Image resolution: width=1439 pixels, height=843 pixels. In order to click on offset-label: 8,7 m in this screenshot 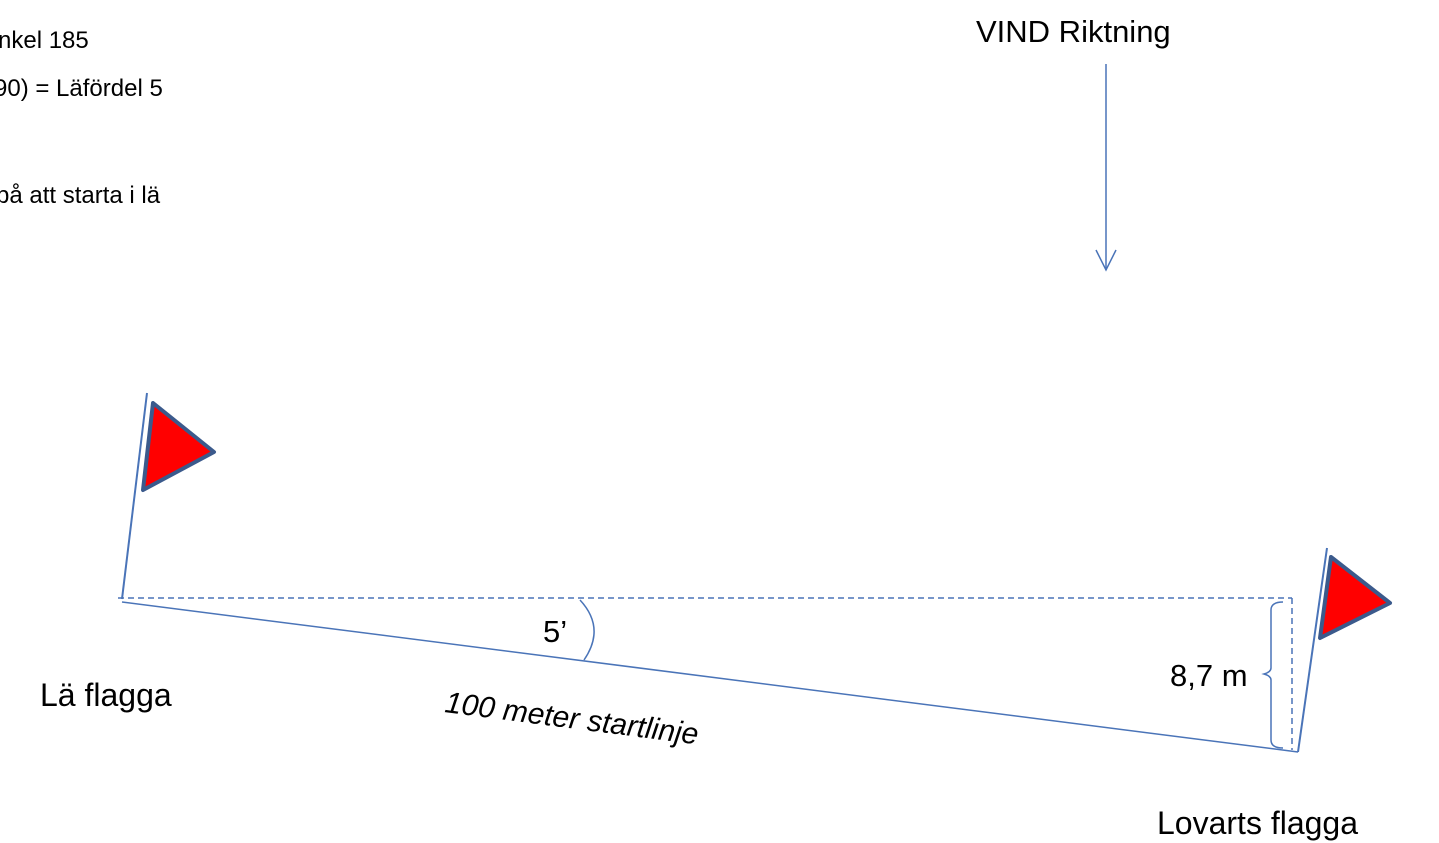, I will do `click(1209, 675)`.